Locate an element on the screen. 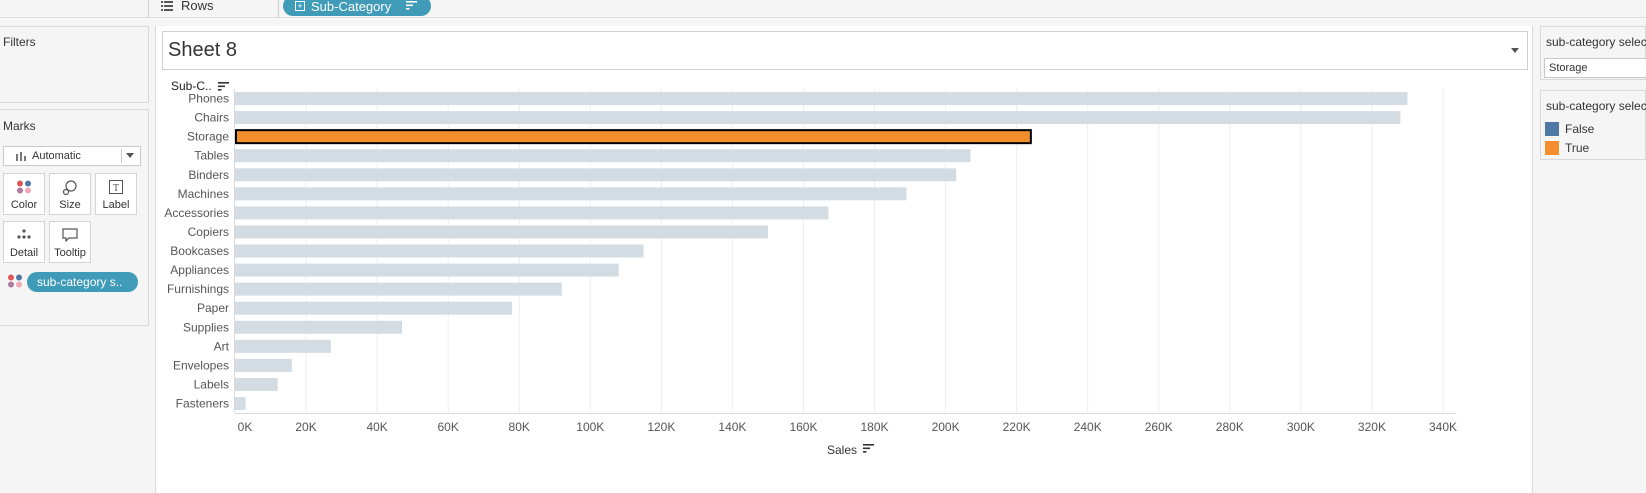 The height and width of the screenshot is (493, 1646). row-header-sub-category: Sub-C.. is located at coordinates (200, 86).